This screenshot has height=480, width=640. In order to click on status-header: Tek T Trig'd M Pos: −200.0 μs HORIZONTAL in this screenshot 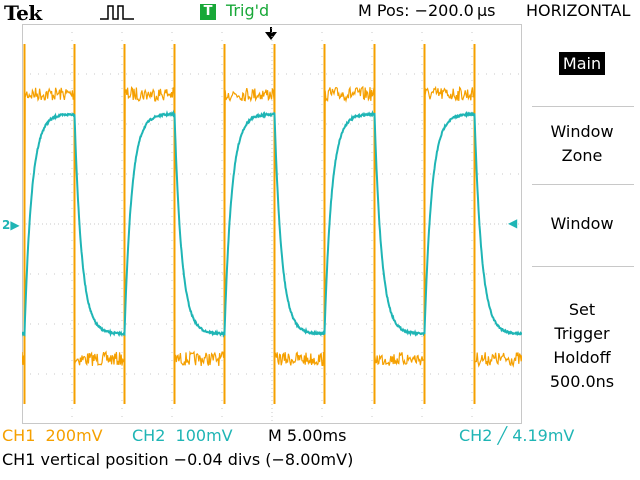, I will do `click(320, 13)`.